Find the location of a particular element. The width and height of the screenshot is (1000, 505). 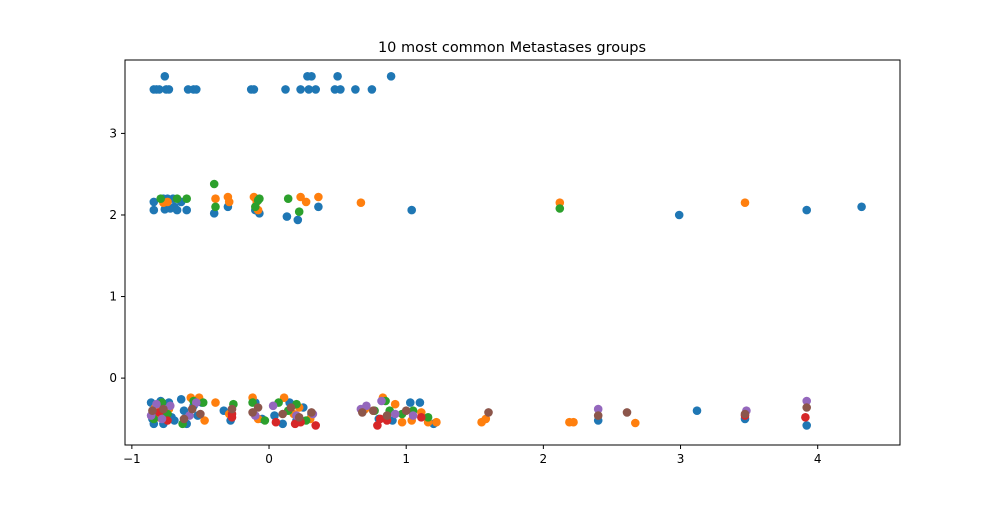

y-tick-label: 1 is located at coordinates (113, 297).